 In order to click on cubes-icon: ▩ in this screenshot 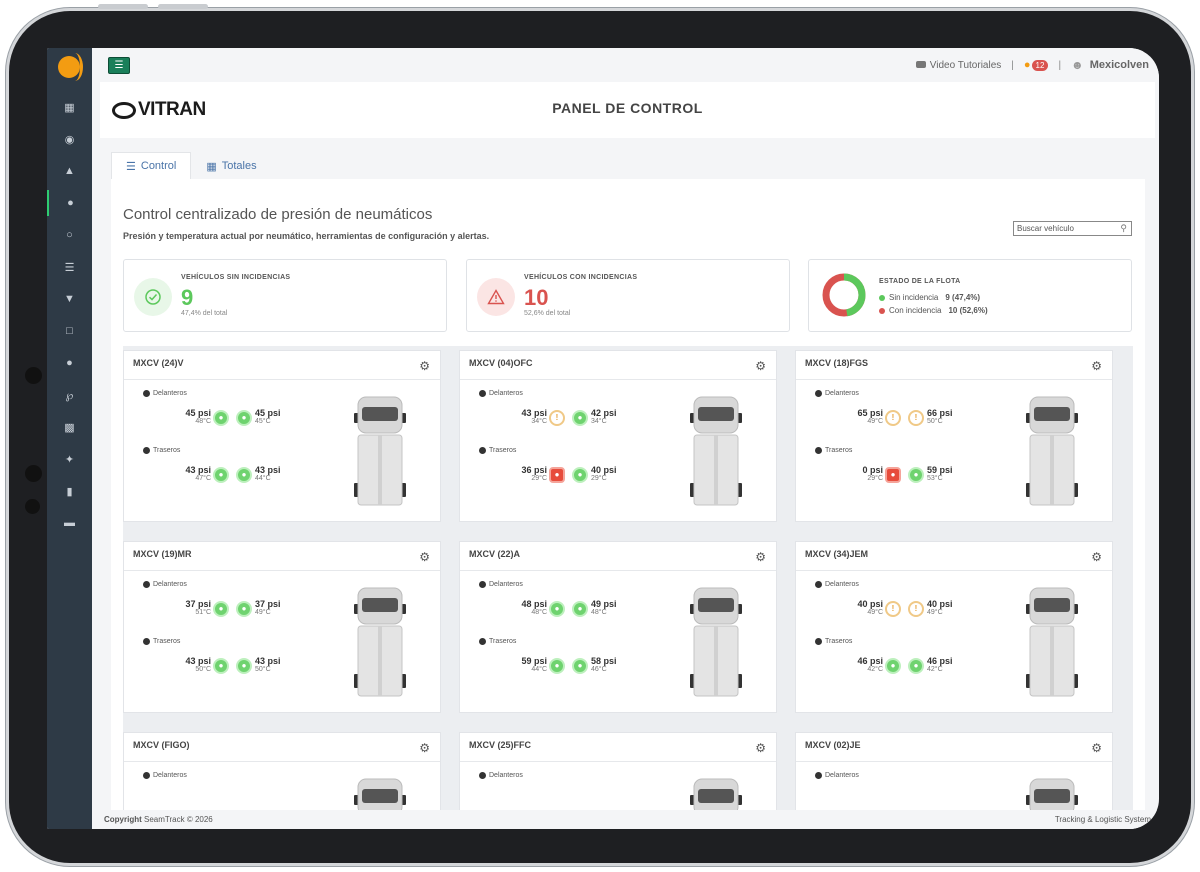, I will do `click(69, 427)`.